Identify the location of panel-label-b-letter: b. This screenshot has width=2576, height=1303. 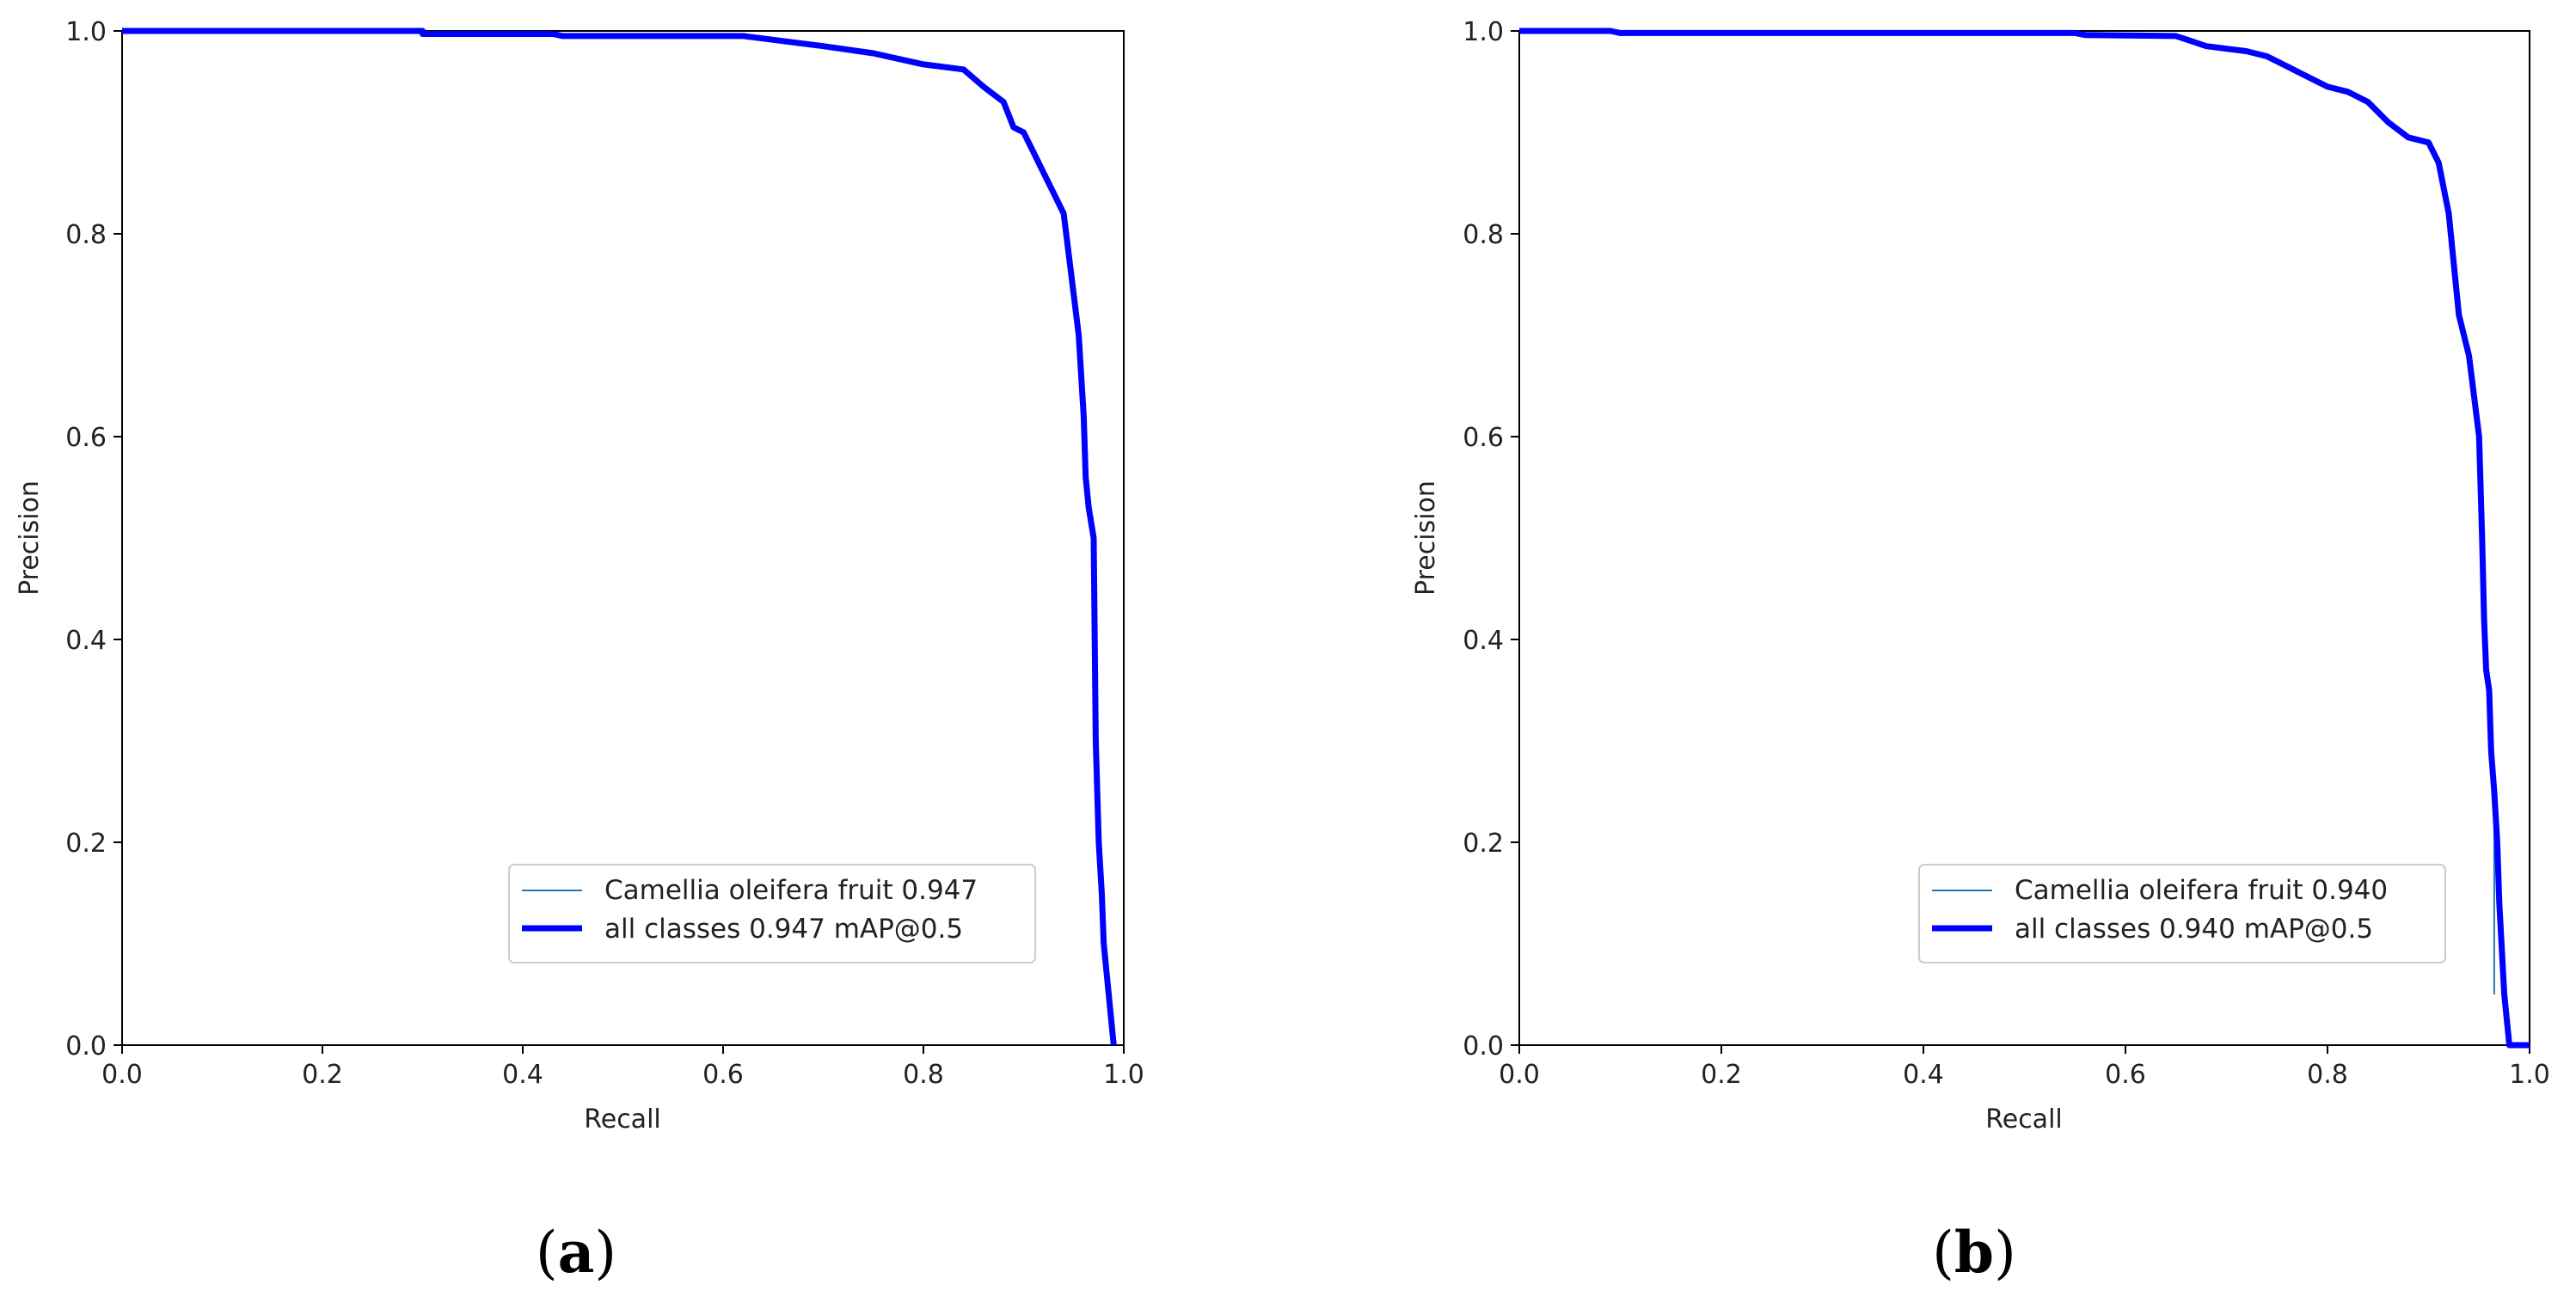
(1974, 1252).